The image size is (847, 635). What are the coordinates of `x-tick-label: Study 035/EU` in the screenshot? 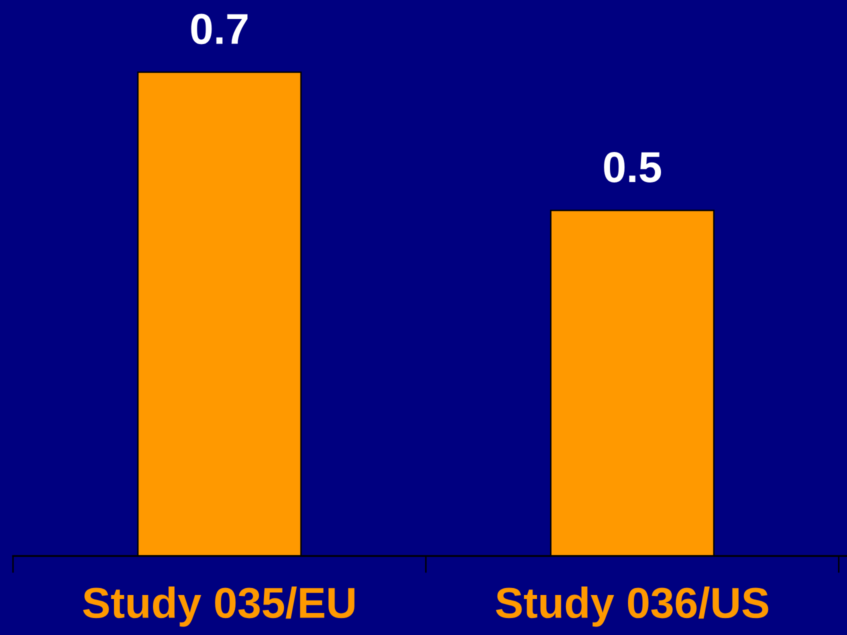 It's located at (218, 606).